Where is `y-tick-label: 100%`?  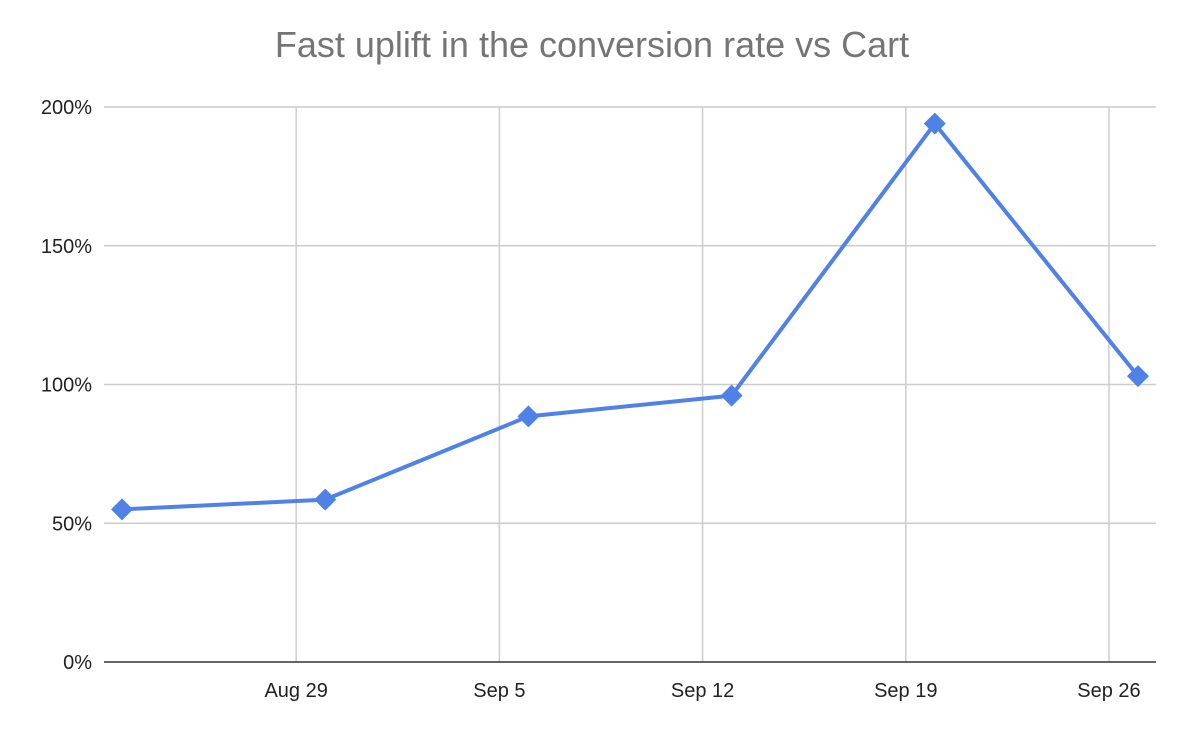 y-tick-label: 100% is located at coordinates (66, 386).